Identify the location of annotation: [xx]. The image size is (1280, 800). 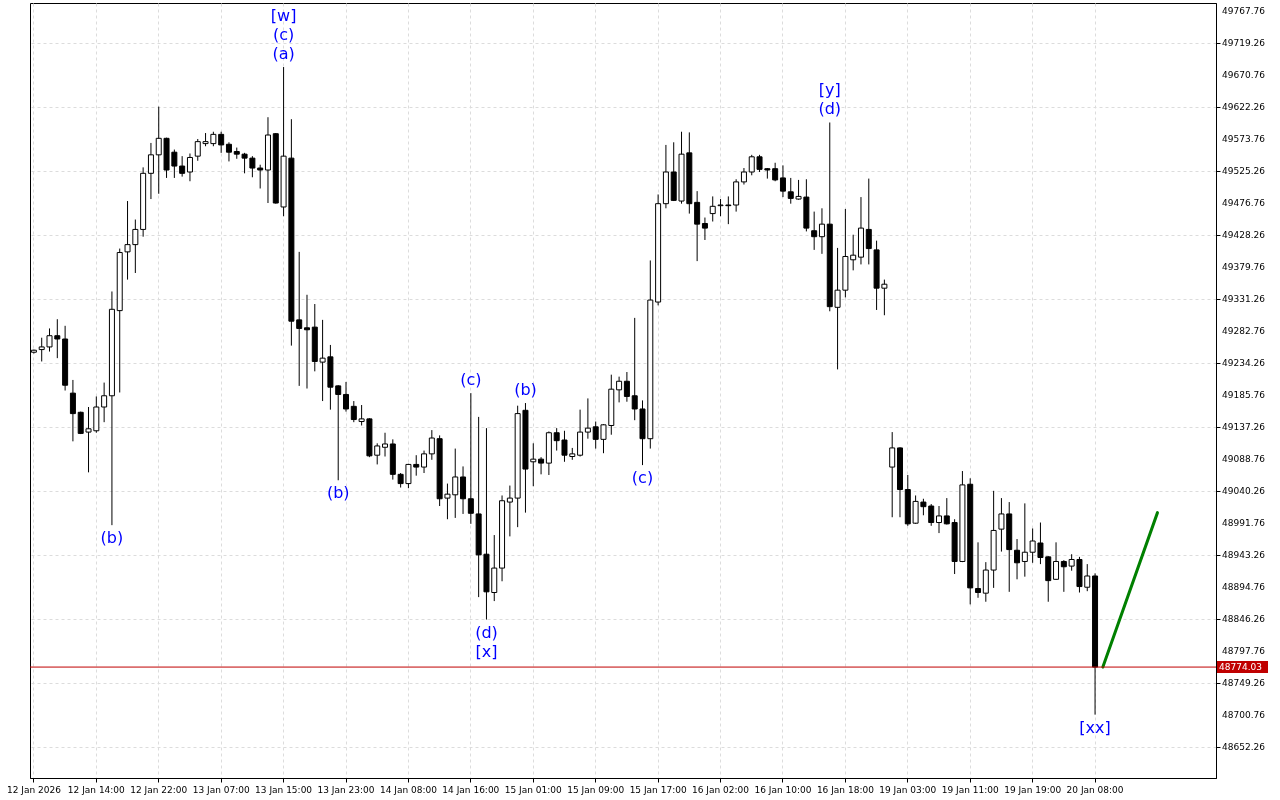
(1095, 727).